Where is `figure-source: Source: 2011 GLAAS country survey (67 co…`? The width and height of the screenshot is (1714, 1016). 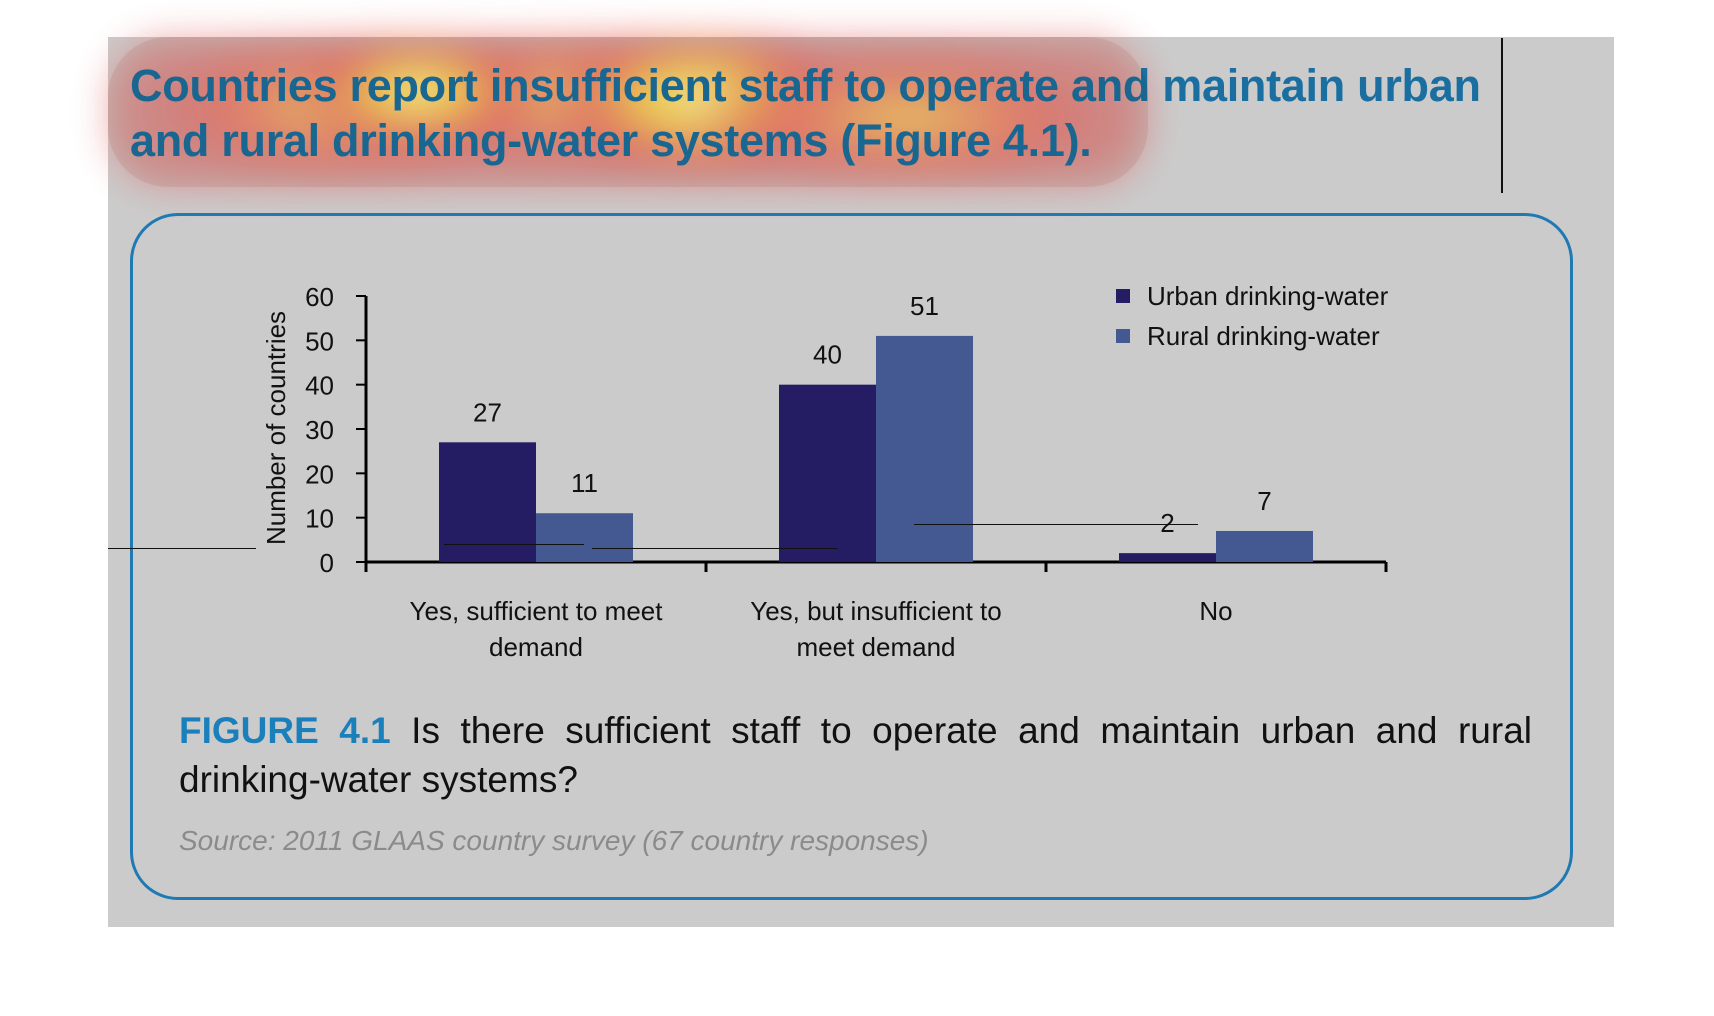 figure-source: Source: 2011 GLAAS country survey (67 co… is located at coordinates (554, 840).